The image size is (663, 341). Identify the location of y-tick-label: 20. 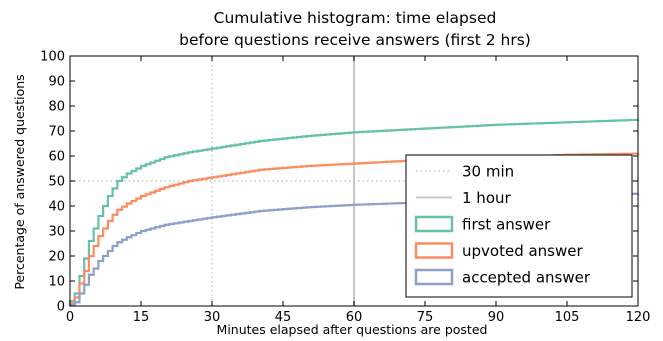
(56, 257).